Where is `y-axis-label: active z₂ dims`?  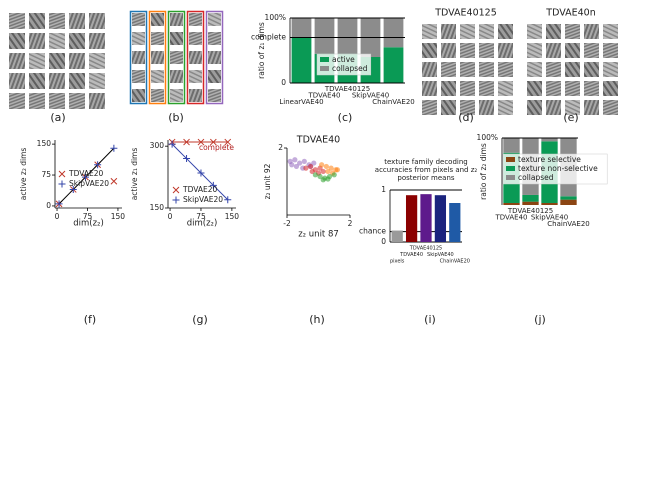 y-axis-label: active z₂ dims is located at coordinates (23, 174).